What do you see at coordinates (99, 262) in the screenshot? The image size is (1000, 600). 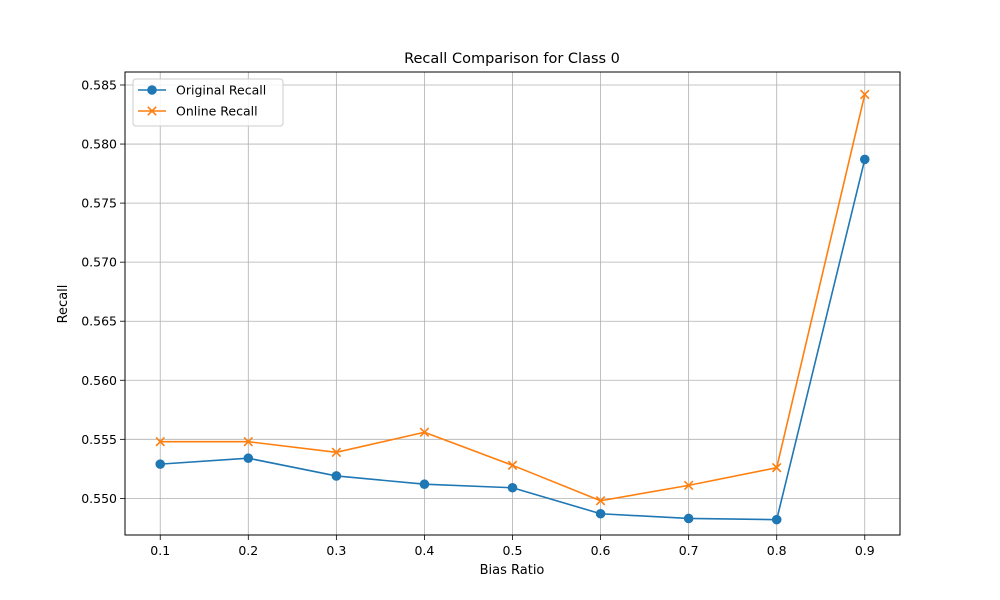 I see `y-tick-label: 0.570` at bounding box center [99, 262].